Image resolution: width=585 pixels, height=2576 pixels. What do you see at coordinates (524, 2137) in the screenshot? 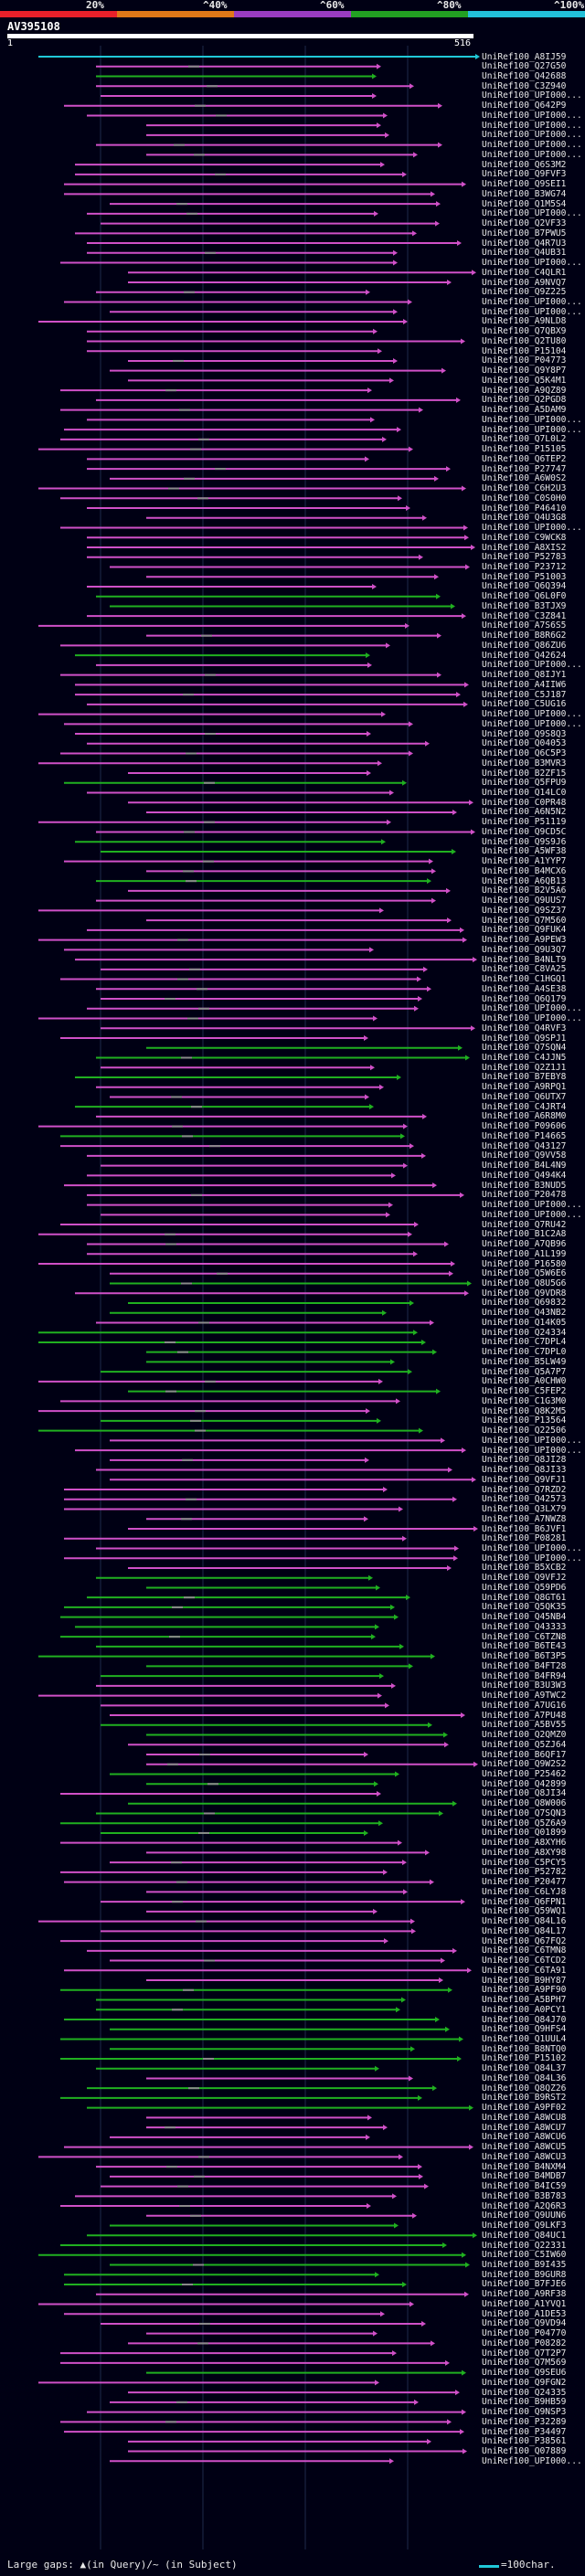
I see `hit-label: UniRef100_A8WCU6` at bounding box center [524, 2137].